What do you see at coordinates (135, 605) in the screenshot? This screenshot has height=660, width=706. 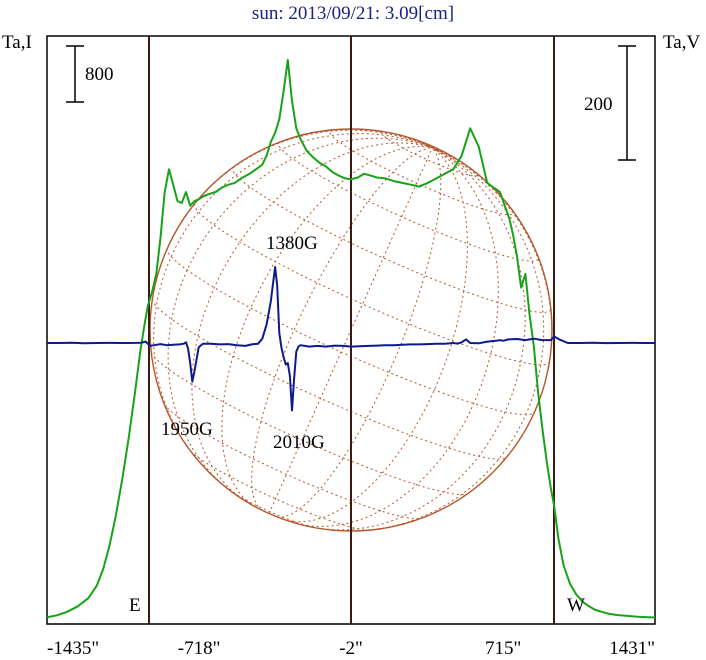 I see `limb-marker-east: E` at bounding box center [135, 605].